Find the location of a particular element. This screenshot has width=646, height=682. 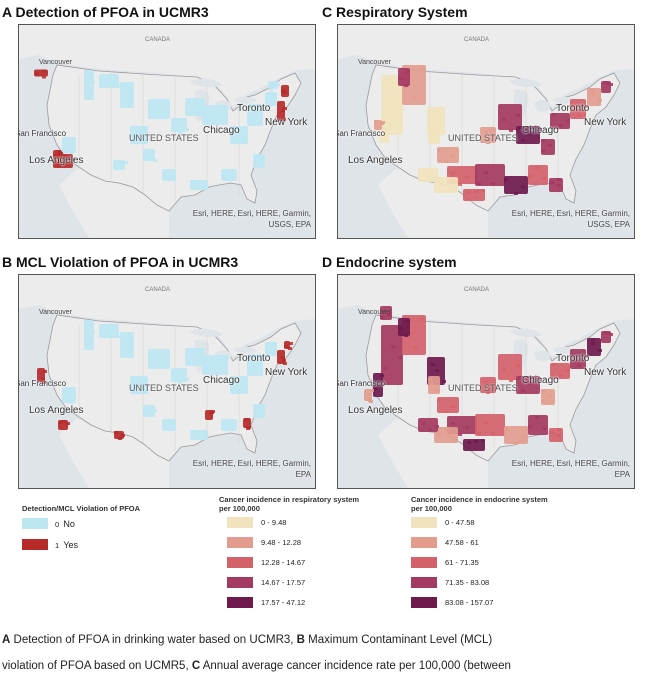

label-toronto: Toronto is located at coordinates (573, 108).